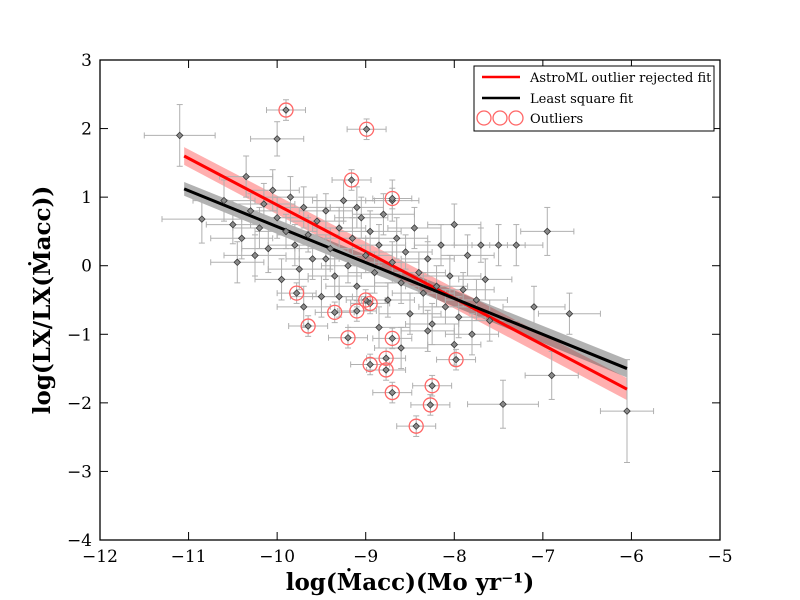 Image resolution: width=800 pixels, height=600 pixels. Describe the element at coordinates (410, 582) in the screenshot. I see `x-axis-label: log(Ṁacc)(Mo yr⁻¹)` at that location.